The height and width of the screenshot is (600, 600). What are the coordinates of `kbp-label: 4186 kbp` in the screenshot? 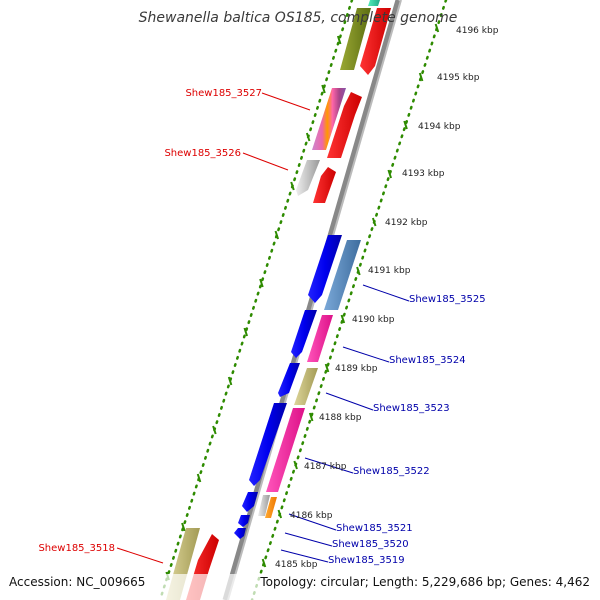 It's located at (311, 516).